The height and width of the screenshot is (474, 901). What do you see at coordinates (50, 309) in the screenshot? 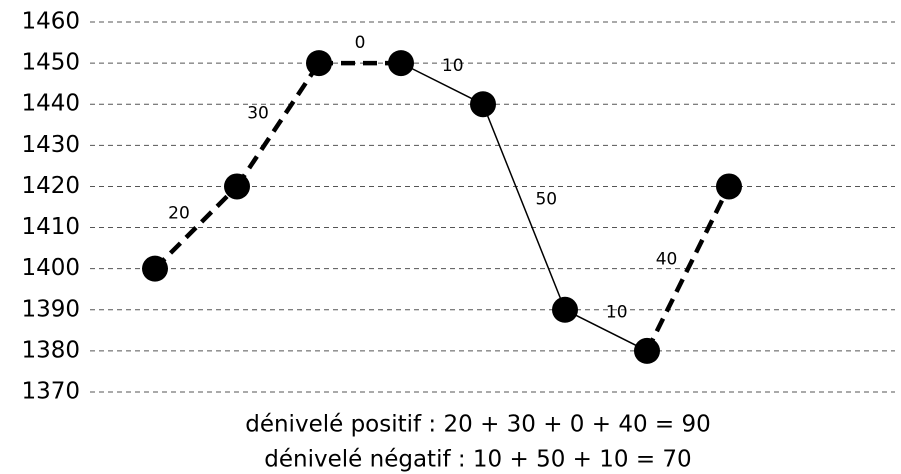
I see `y-tick-label: 1390` at bounding box center [50, 309].